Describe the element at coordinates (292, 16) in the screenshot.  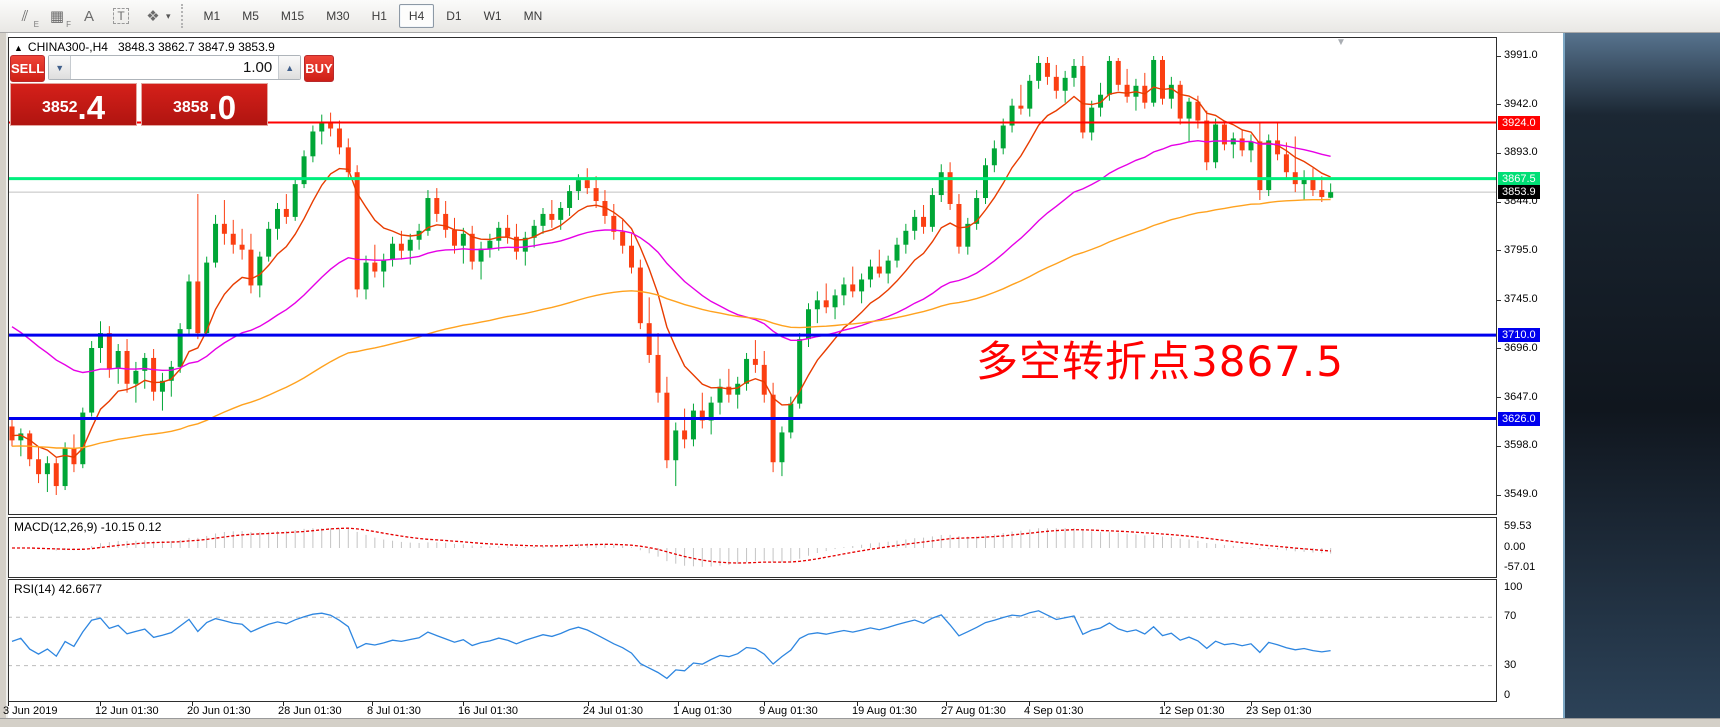
I see `timeframe-button-m15: M15` at that location.